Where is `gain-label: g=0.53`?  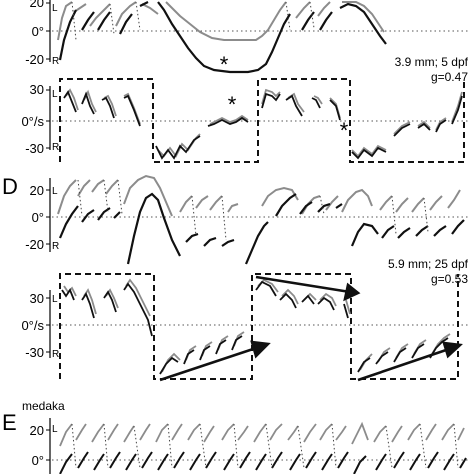
gain-label: g=0.53 is located at coordinates (449, 279).